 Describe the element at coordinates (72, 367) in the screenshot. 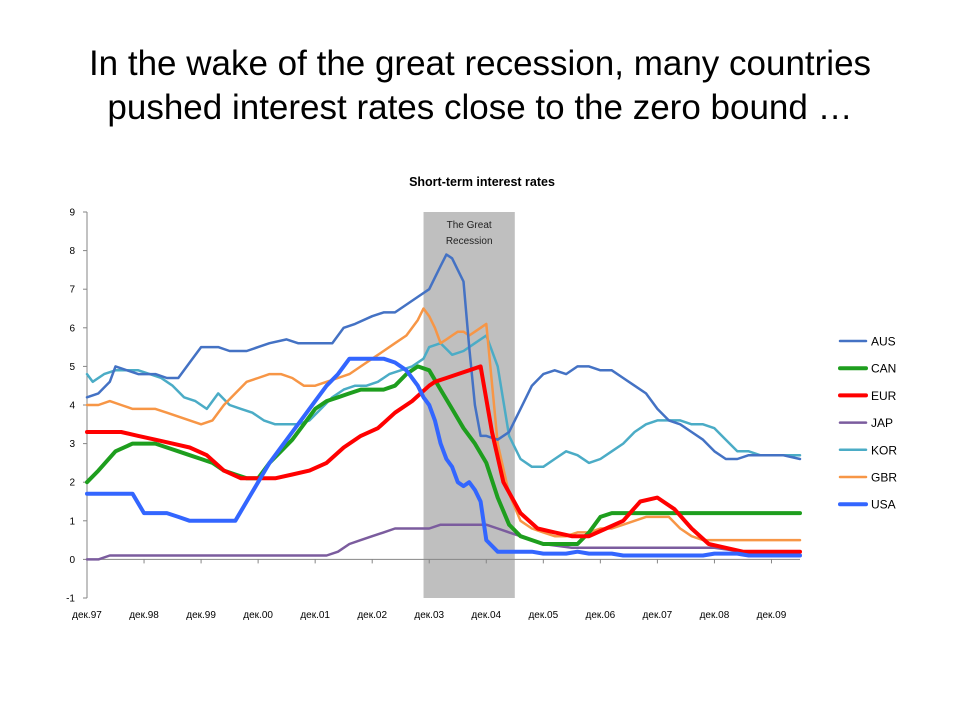

I see `y-tick-label: 5` at that location.